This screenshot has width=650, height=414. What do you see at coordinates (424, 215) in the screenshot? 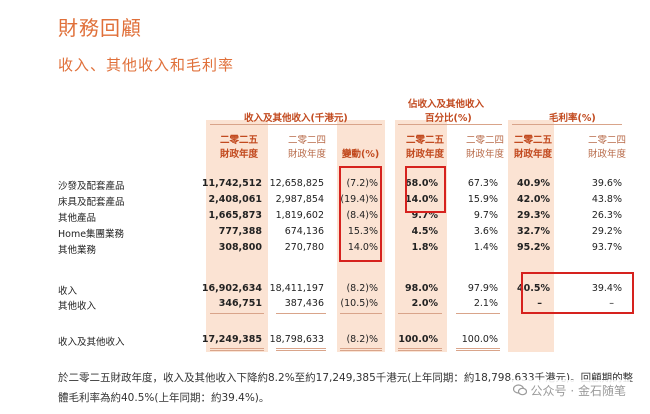
I see `segment-pct-cur: 9.7%` at bounding box center [424, 215].